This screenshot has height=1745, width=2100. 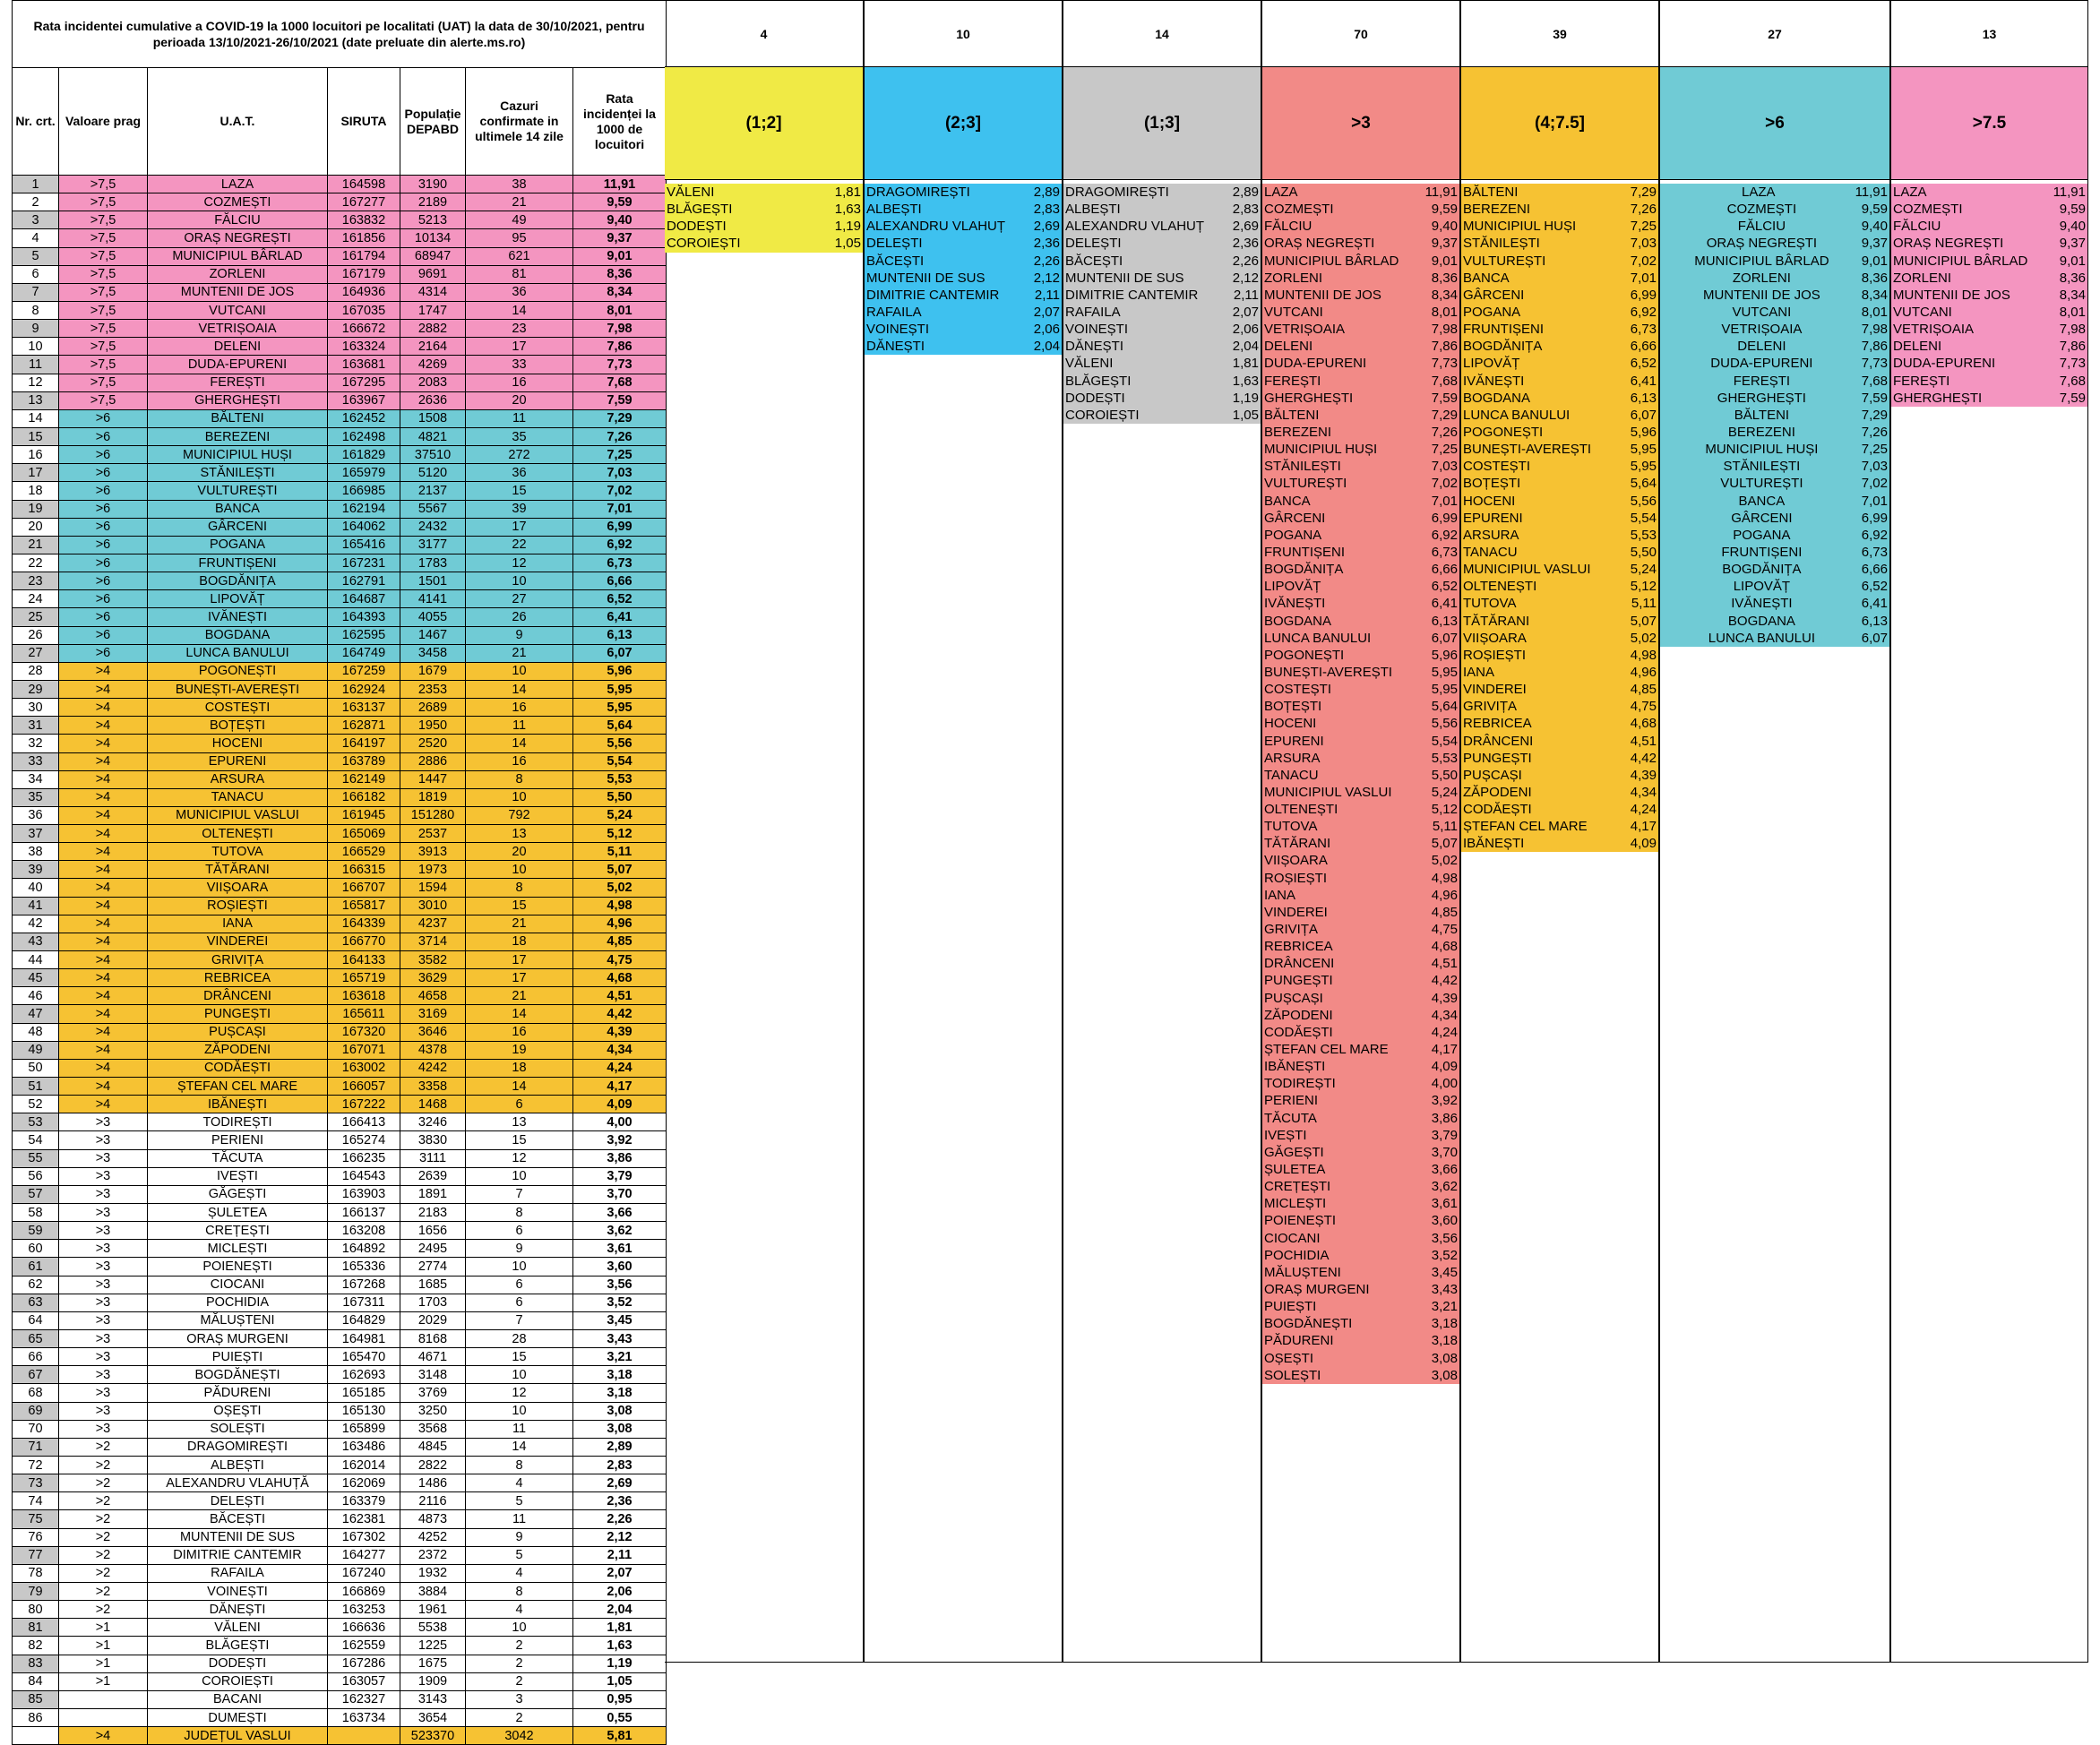 What do you see at coordinates (519, 1249) in the screenshot?
I see `row-cazuri: 9` at bounding box center [519, 1249].